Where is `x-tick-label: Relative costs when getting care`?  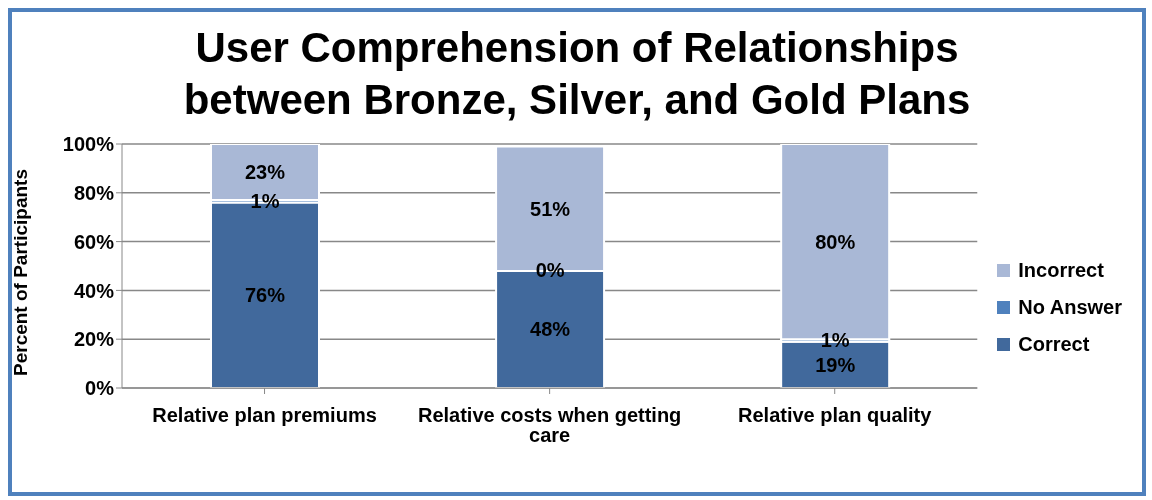 x-tick-label: Relative costs when getting care is located at coordinates (549, 425).